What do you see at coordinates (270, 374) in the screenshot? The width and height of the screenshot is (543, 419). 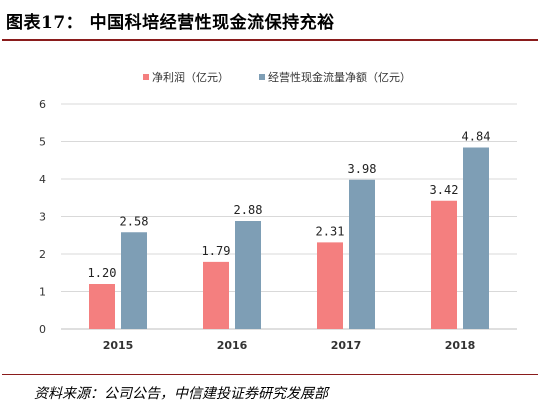 I see `source-divider` at bounding box center [270, 374].